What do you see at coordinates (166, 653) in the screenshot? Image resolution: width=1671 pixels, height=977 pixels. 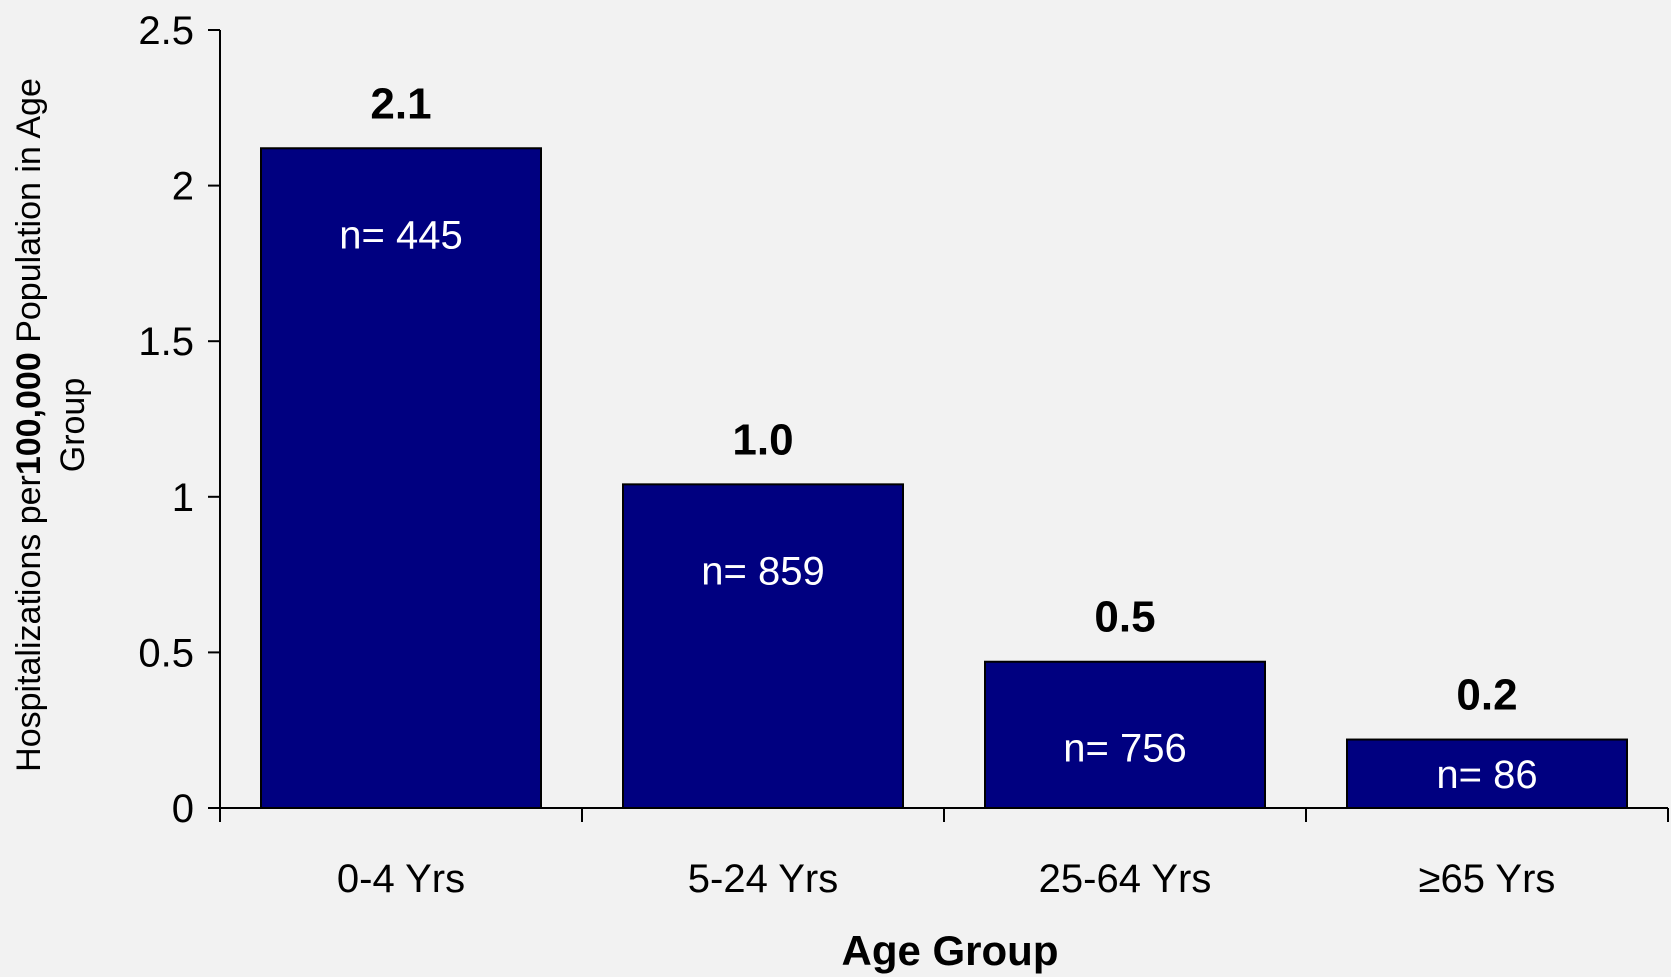 I see `y-tick-label: 0.5` at bounding box center [166, 653].